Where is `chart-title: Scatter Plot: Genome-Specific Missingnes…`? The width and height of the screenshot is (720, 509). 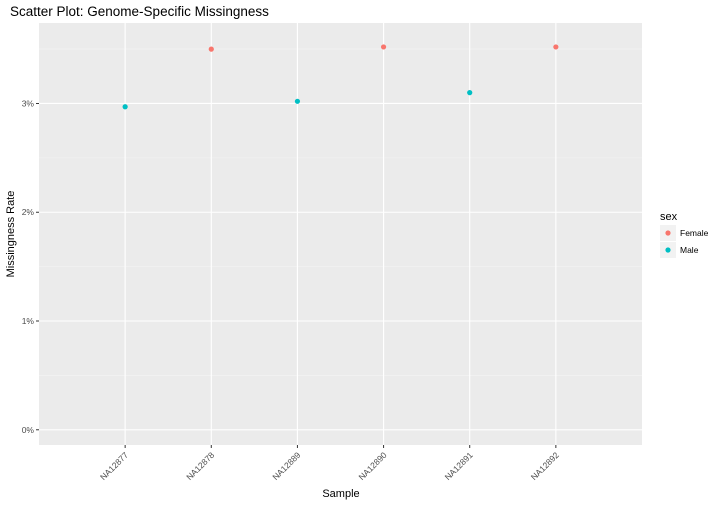 chart-title: Scatter Plot: Genome-Specific Missingnes… is located at coordinates (139, 11).